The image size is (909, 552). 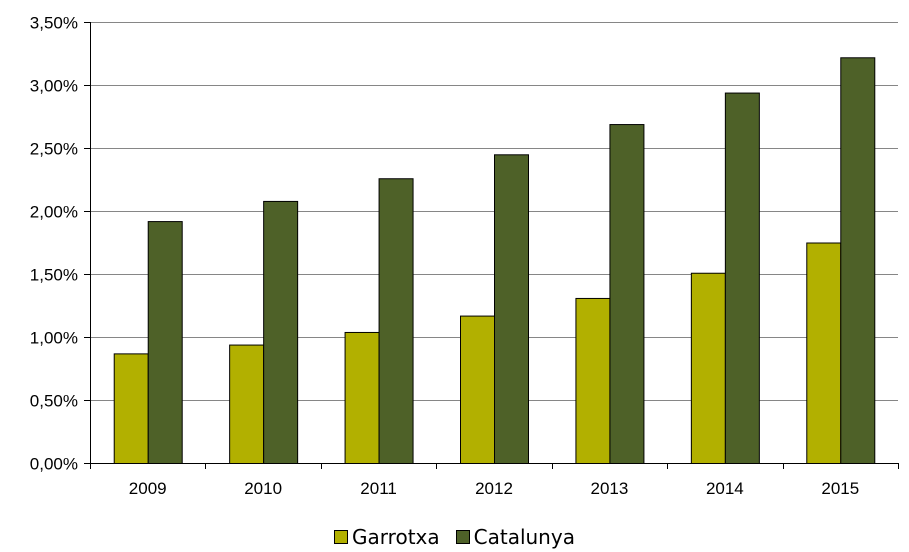 What do you see at coordinates (511, 309) in the screenshot?
I see `bar-catalunya-2012` at bounding box center [511, 309].